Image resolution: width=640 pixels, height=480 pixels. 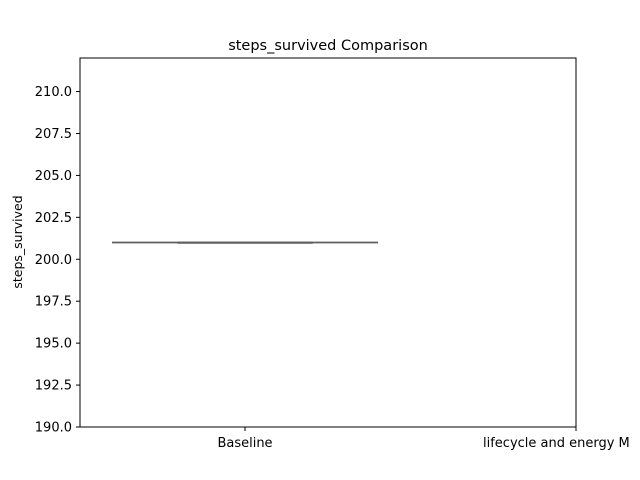 What do you see at coordinates (53, 260) in the screenshot?
I see `y-tick-label: 200.0` at bounding box center [53, 260].